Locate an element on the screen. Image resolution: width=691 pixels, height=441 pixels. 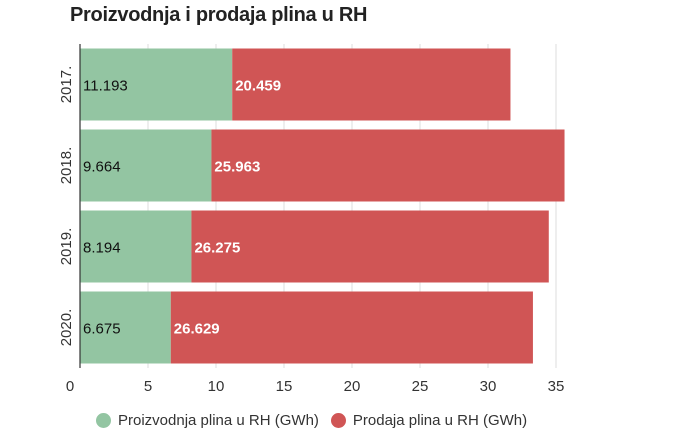
category-label: 2019. is located at coordinates (66, 247).